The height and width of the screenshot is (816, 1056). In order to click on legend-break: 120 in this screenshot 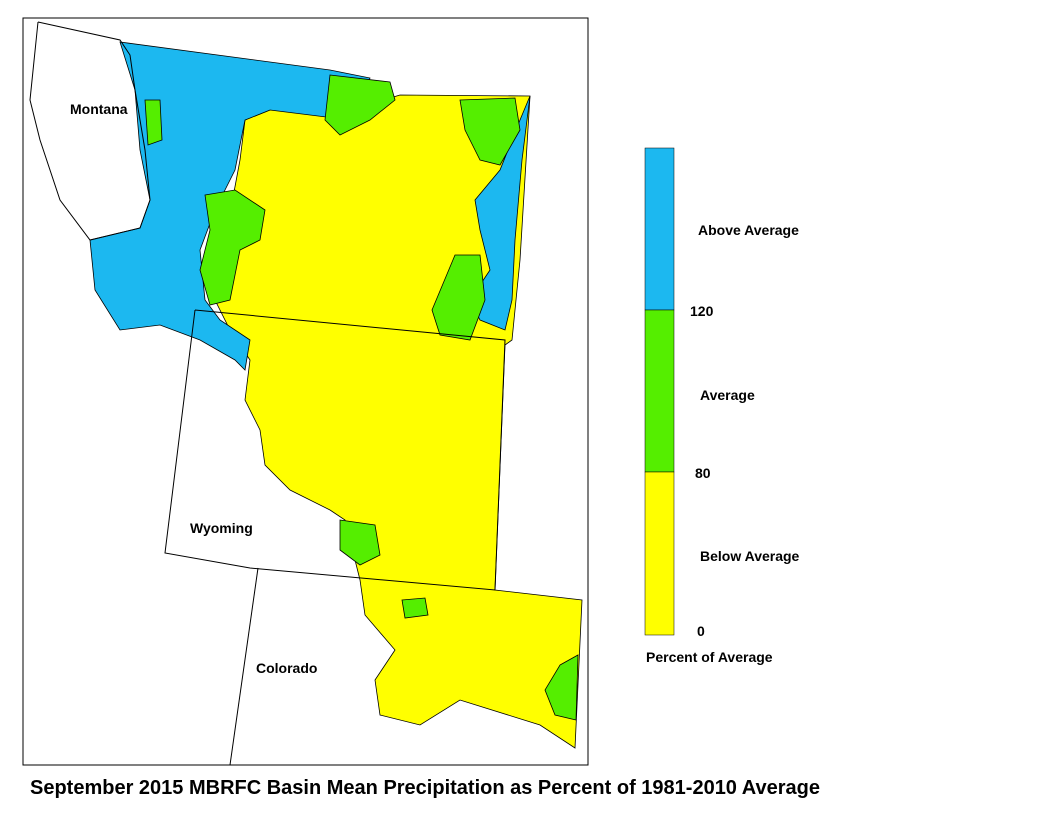, I will do `click(702, 311)`.